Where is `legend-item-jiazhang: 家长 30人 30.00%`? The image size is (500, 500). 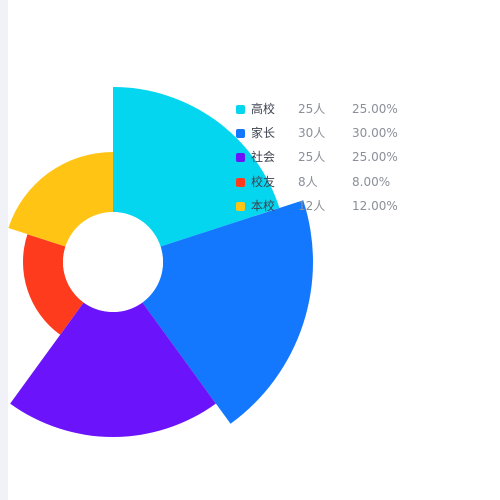 legend-item-jiazhang: 家长 30人 30.00% is located at coordinates (336, 137).